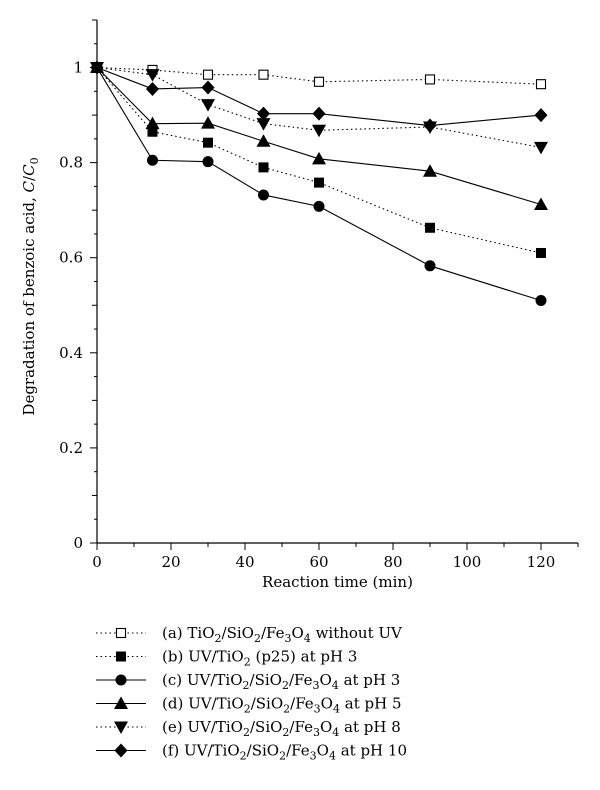  What do you see at coordinates (78, 285) in the screenshot?
I see `y-axis: 0 0.2 0.4 0.6 0.8 1` at bounding box center [78, 285].